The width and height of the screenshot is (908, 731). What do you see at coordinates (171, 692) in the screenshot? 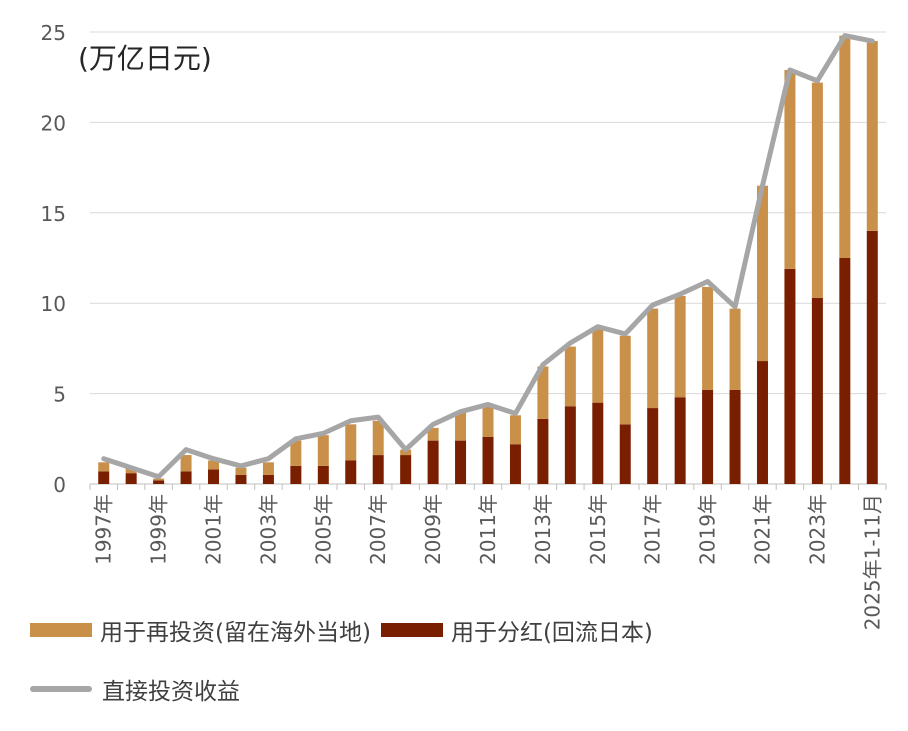
I see `legend-label-income: 直接投资收益` at bounding box center [171, 692].